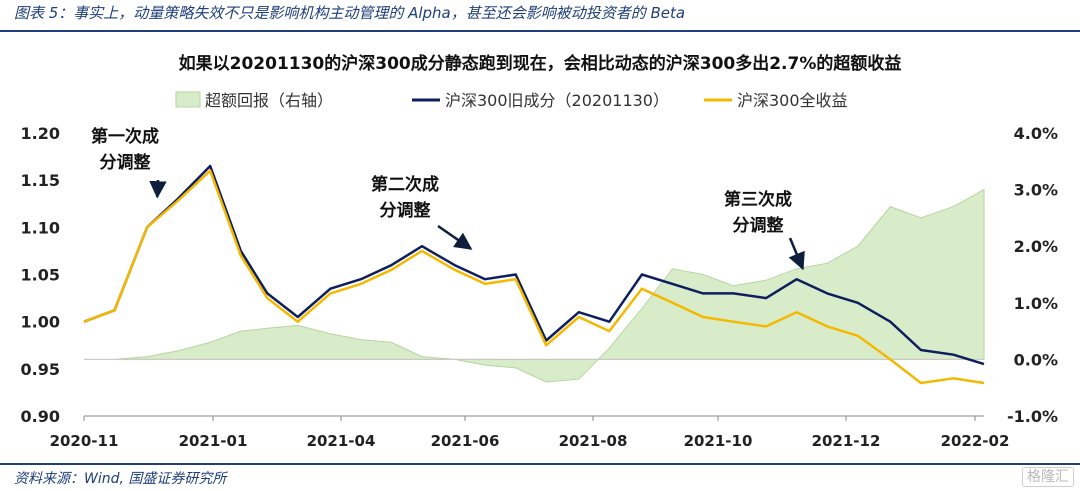 The width and height of the screenshot is (1080, 491). I want to click on source-rule, so click(540, 464).